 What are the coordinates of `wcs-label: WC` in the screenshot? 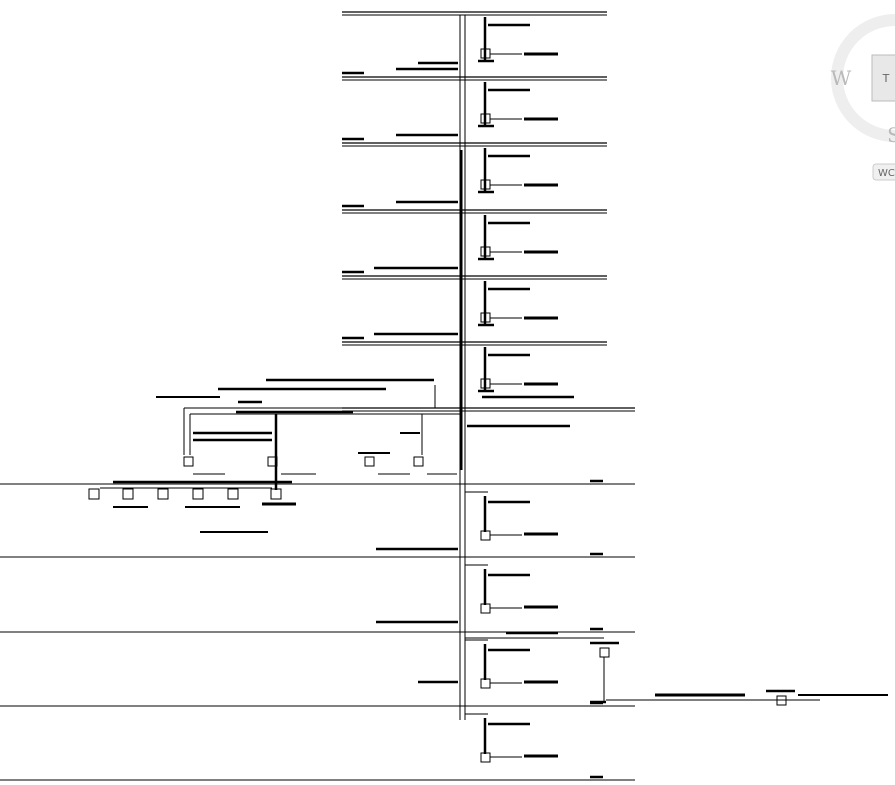 It's located at (886, 173).